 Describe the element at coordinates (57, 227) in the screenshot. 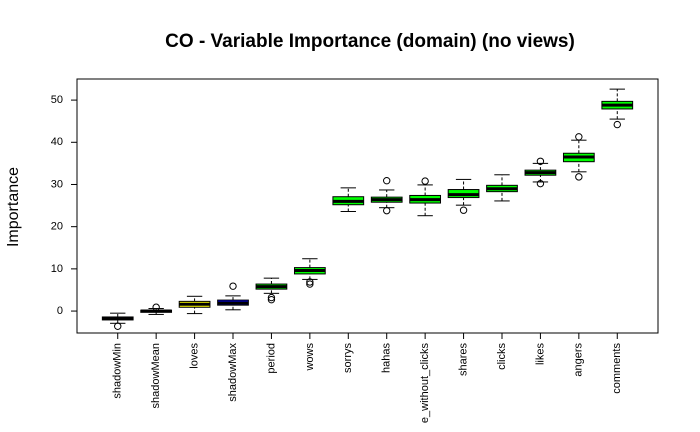

I see `y-tick-label: 20` at that location.